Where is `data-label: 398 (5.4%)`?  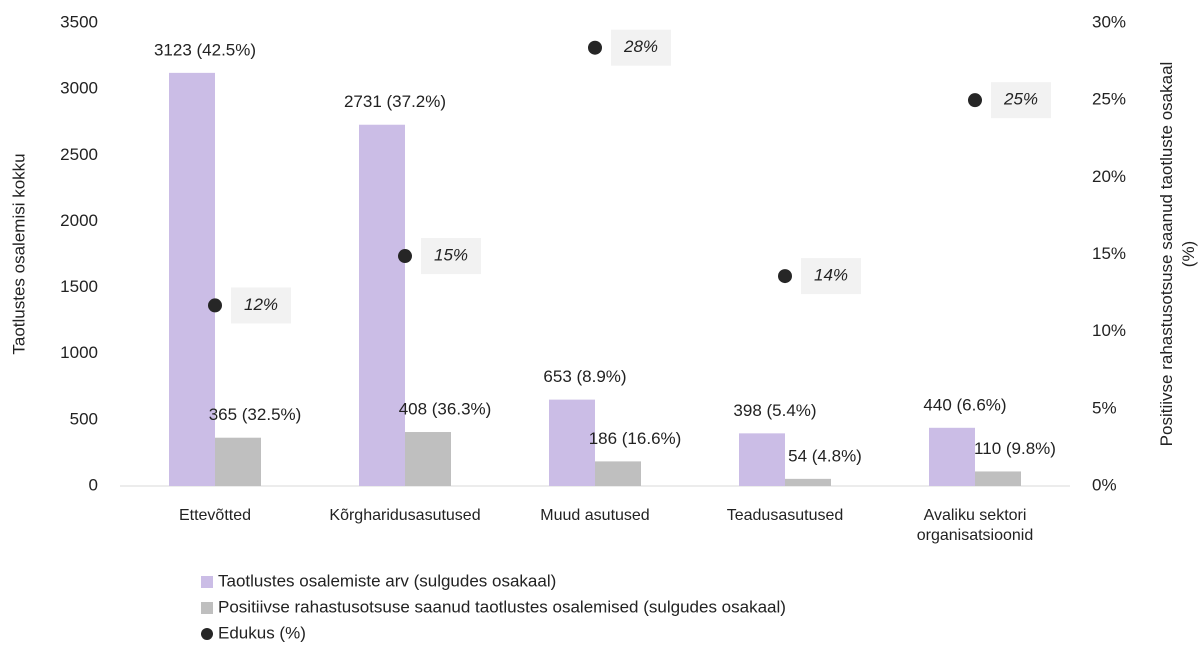 data-label: 398 (5.4%) is located at coordinates (774, 410).